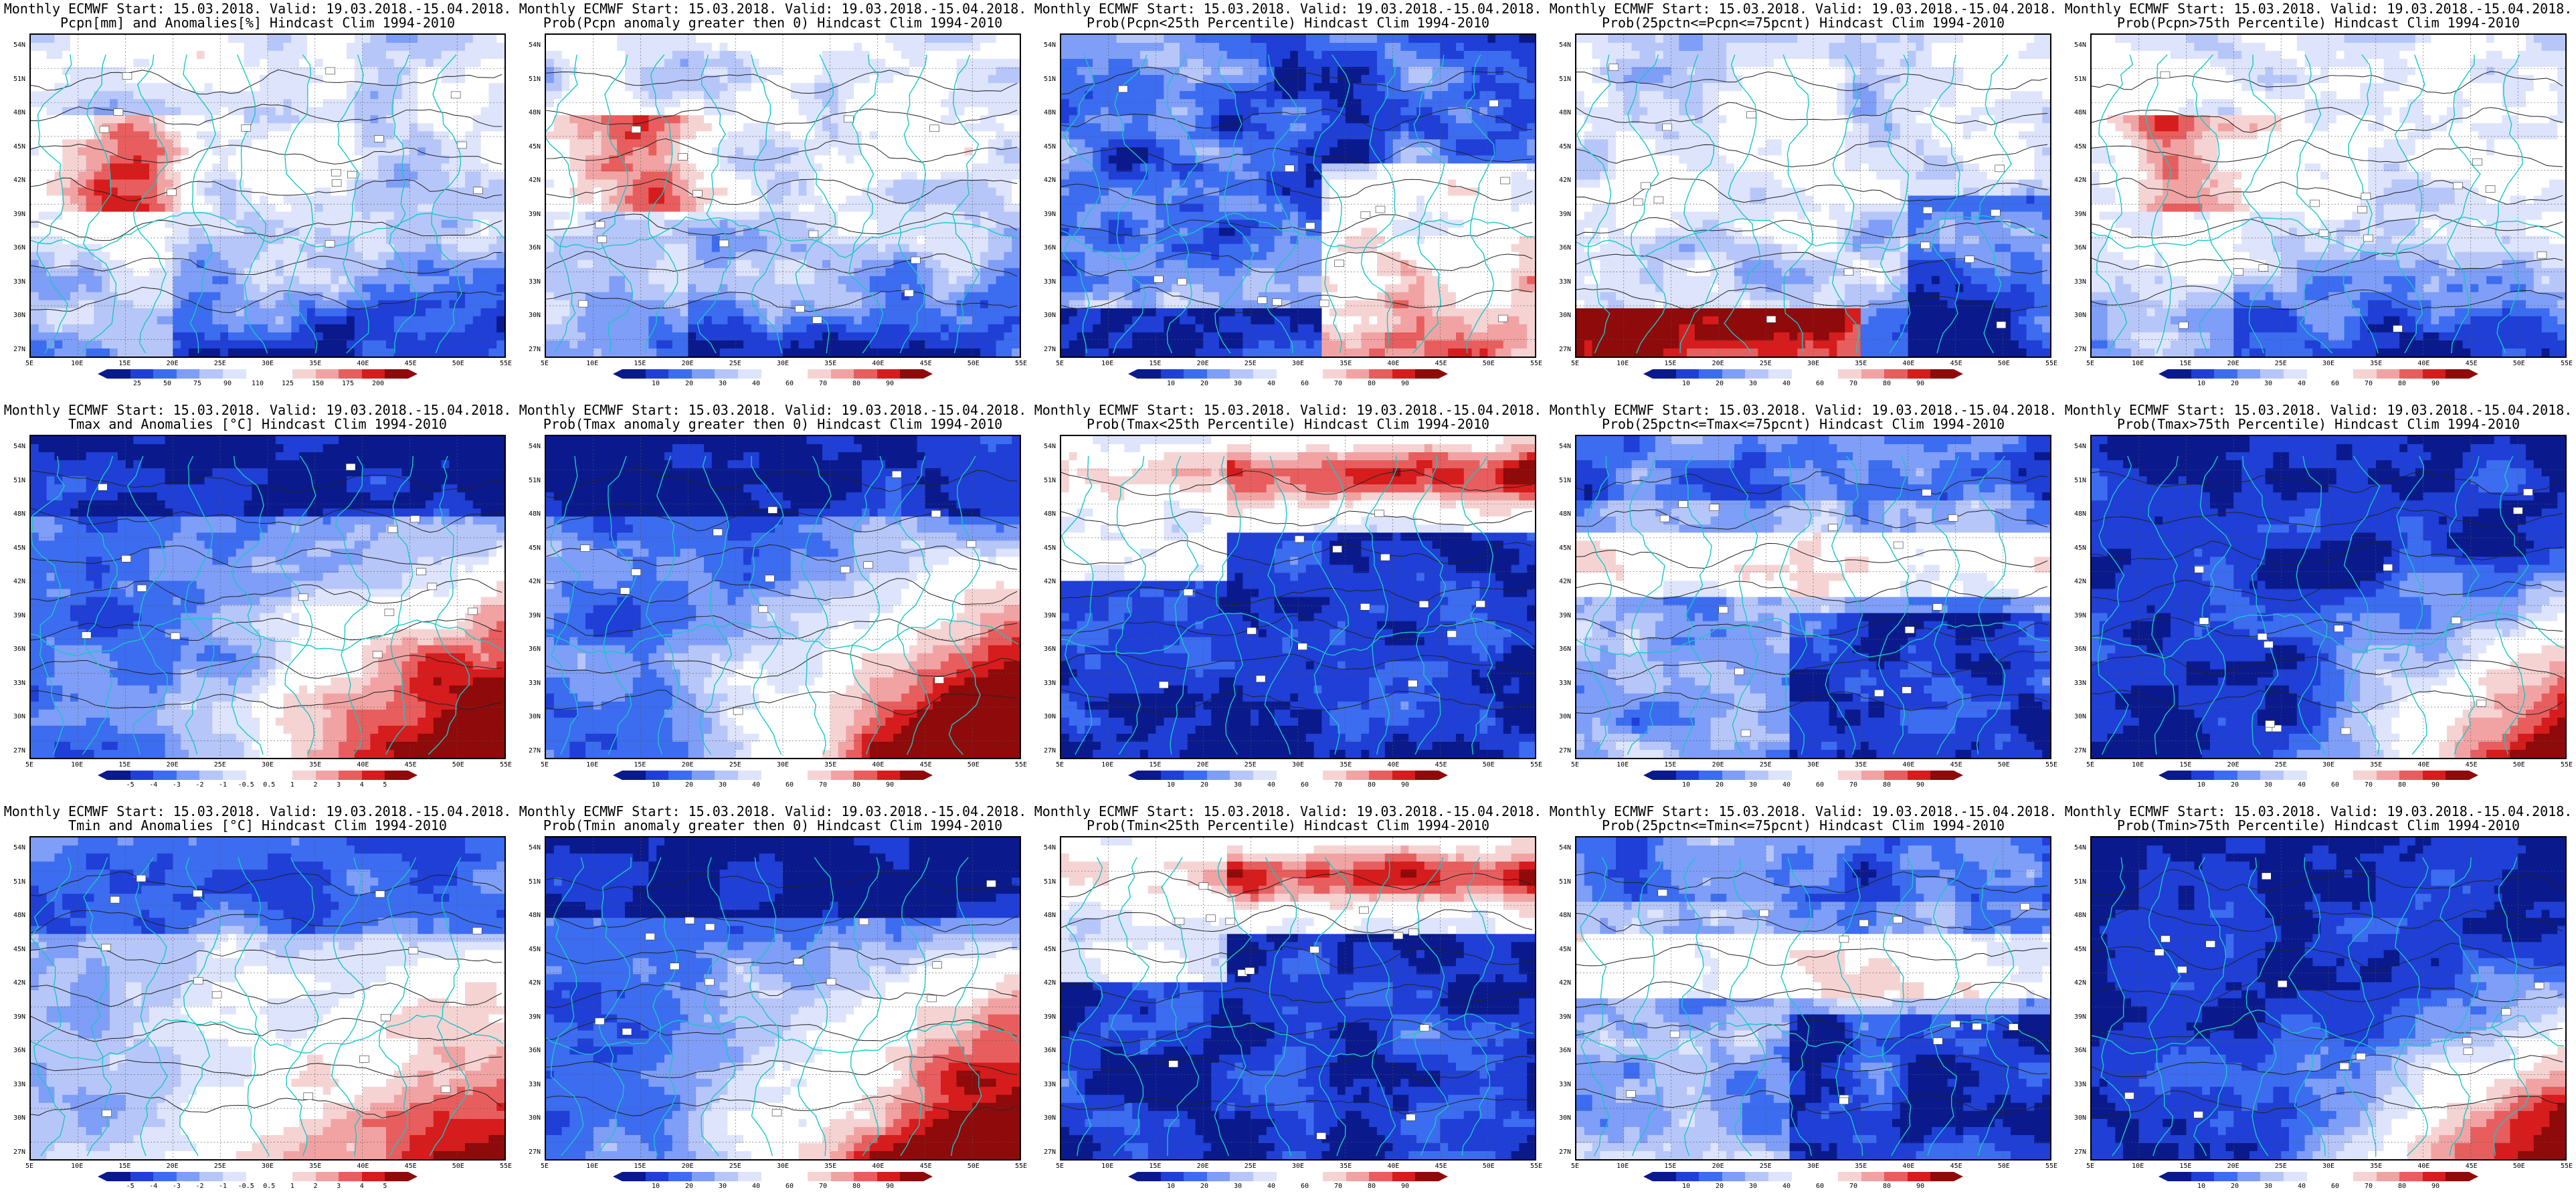 The height and width of the screenshot is (1204, 2576). I want to click on y-tick-label: 39N, so click(12, 215).